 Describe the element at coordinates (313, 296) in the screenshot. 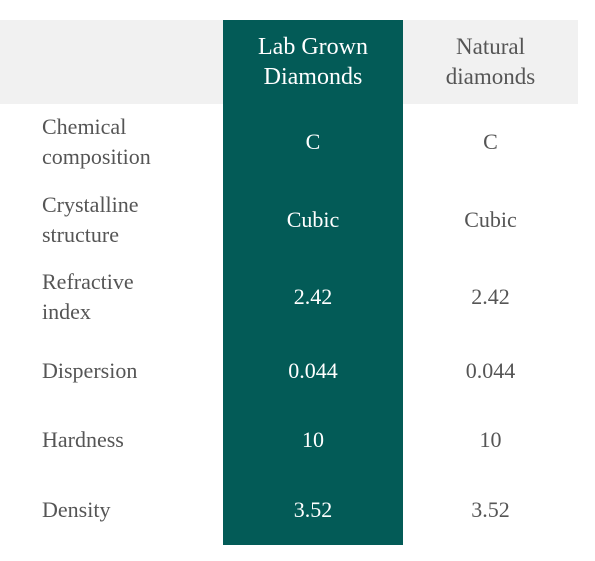

I see `cell-lab-refractive-index: 2.42` at that location.